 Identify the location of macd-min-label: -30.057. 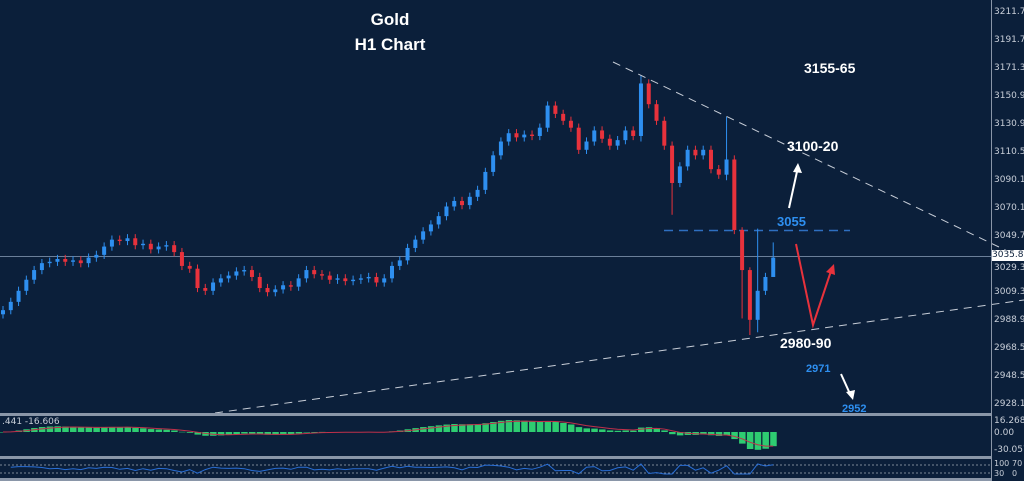
(1009, 450).